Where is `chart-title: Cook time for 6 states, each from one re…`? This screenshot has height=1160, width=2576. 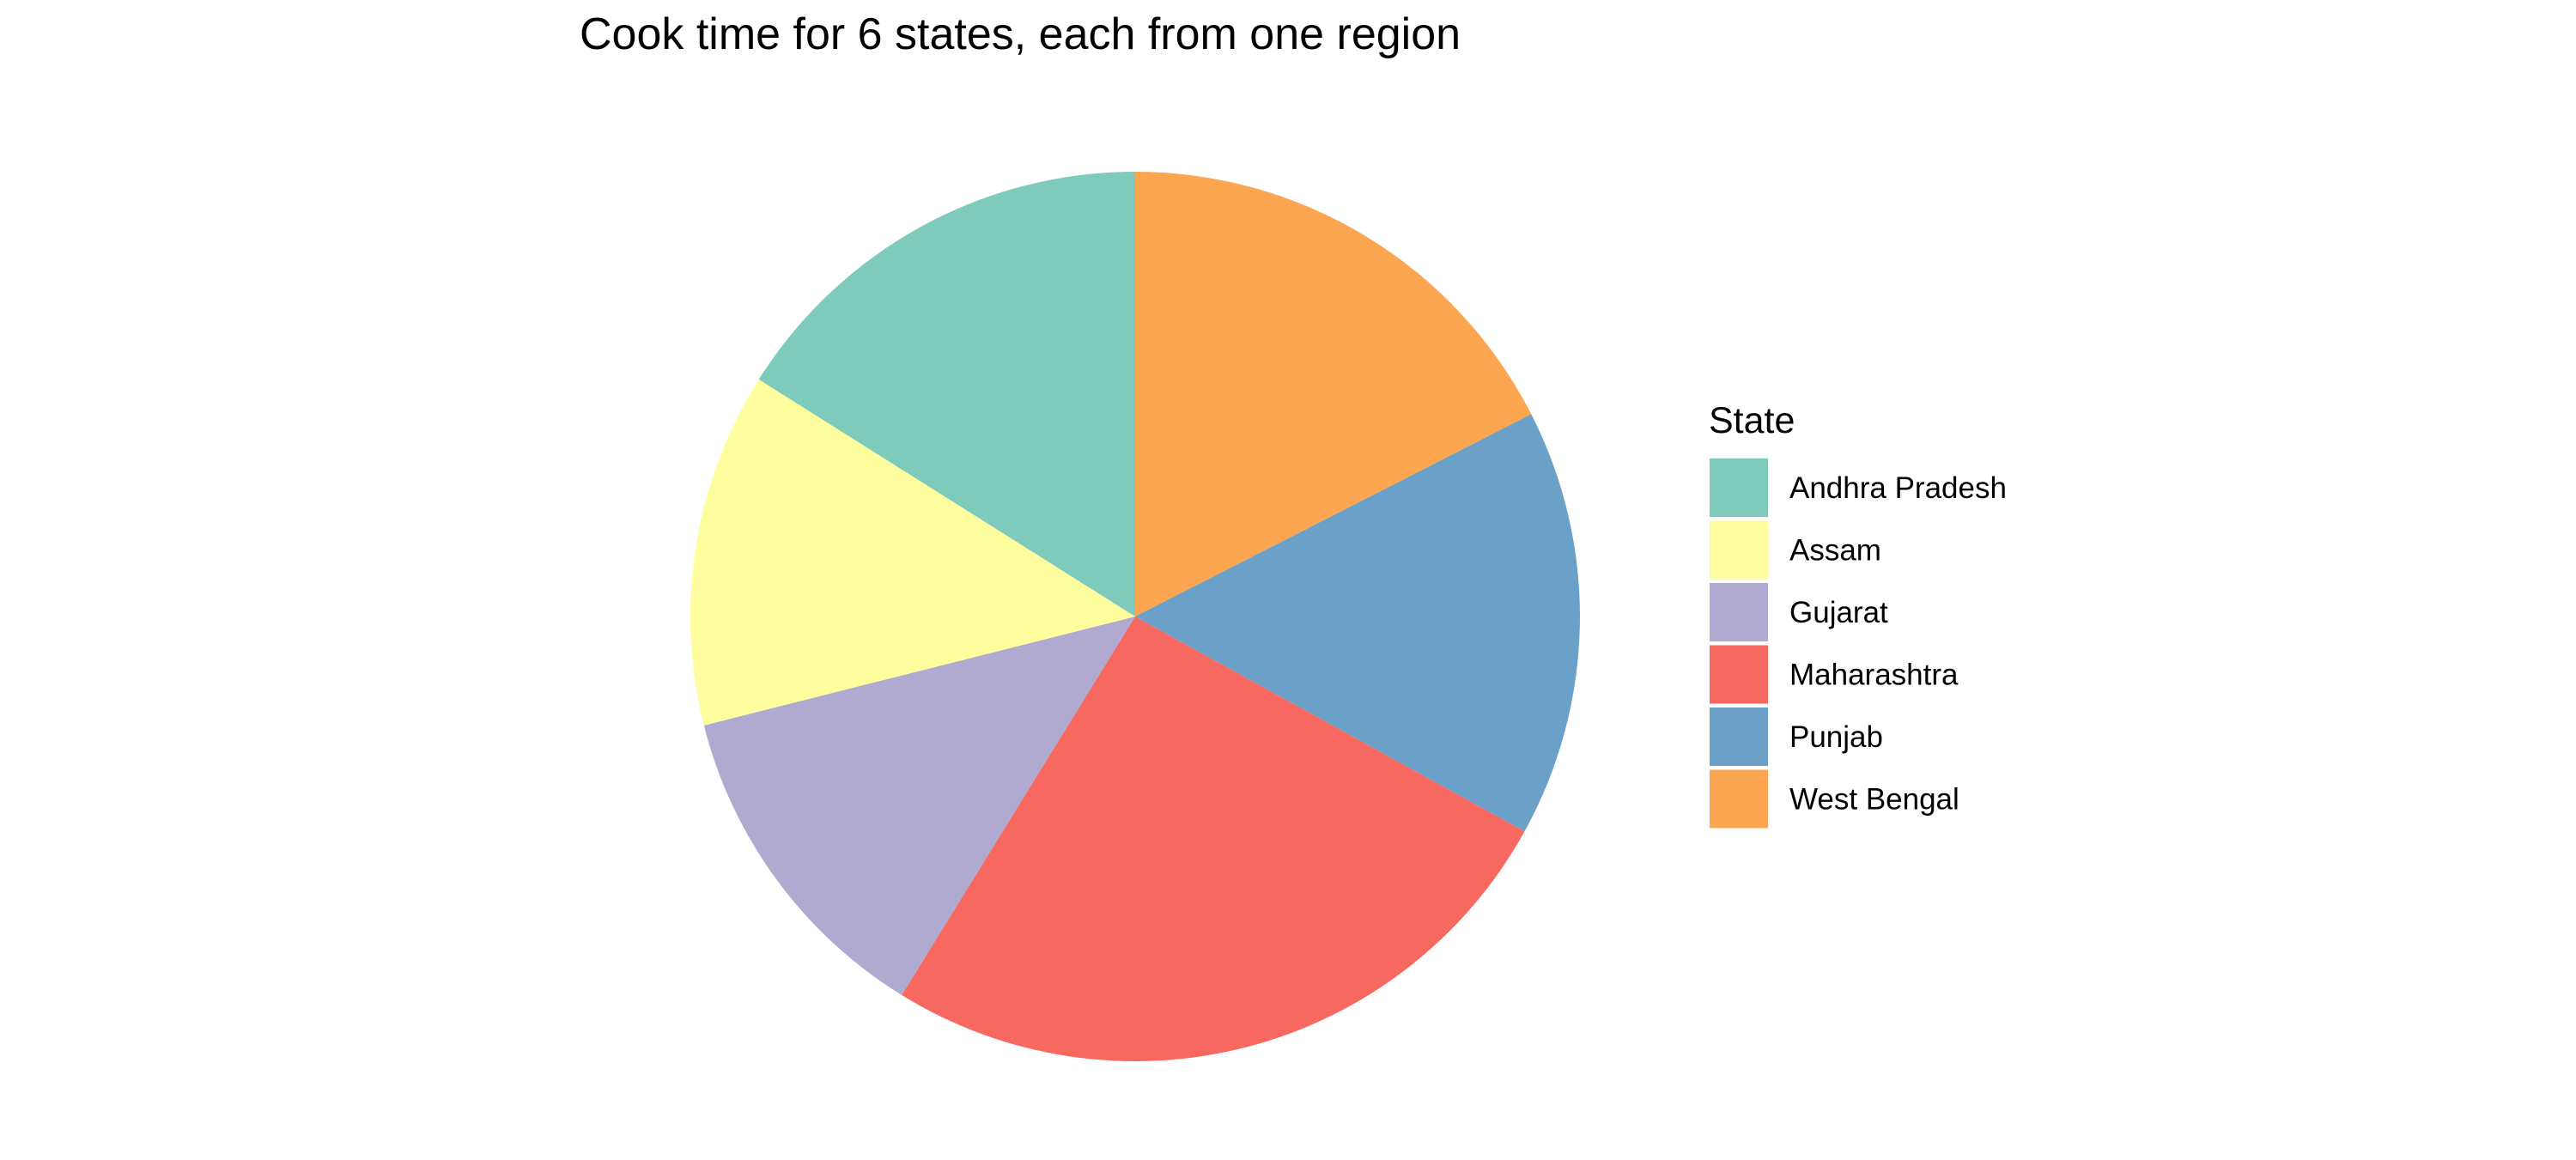 chart-title: Cook time for 6 states, each from one re… is located at coordinates (1020, 34).